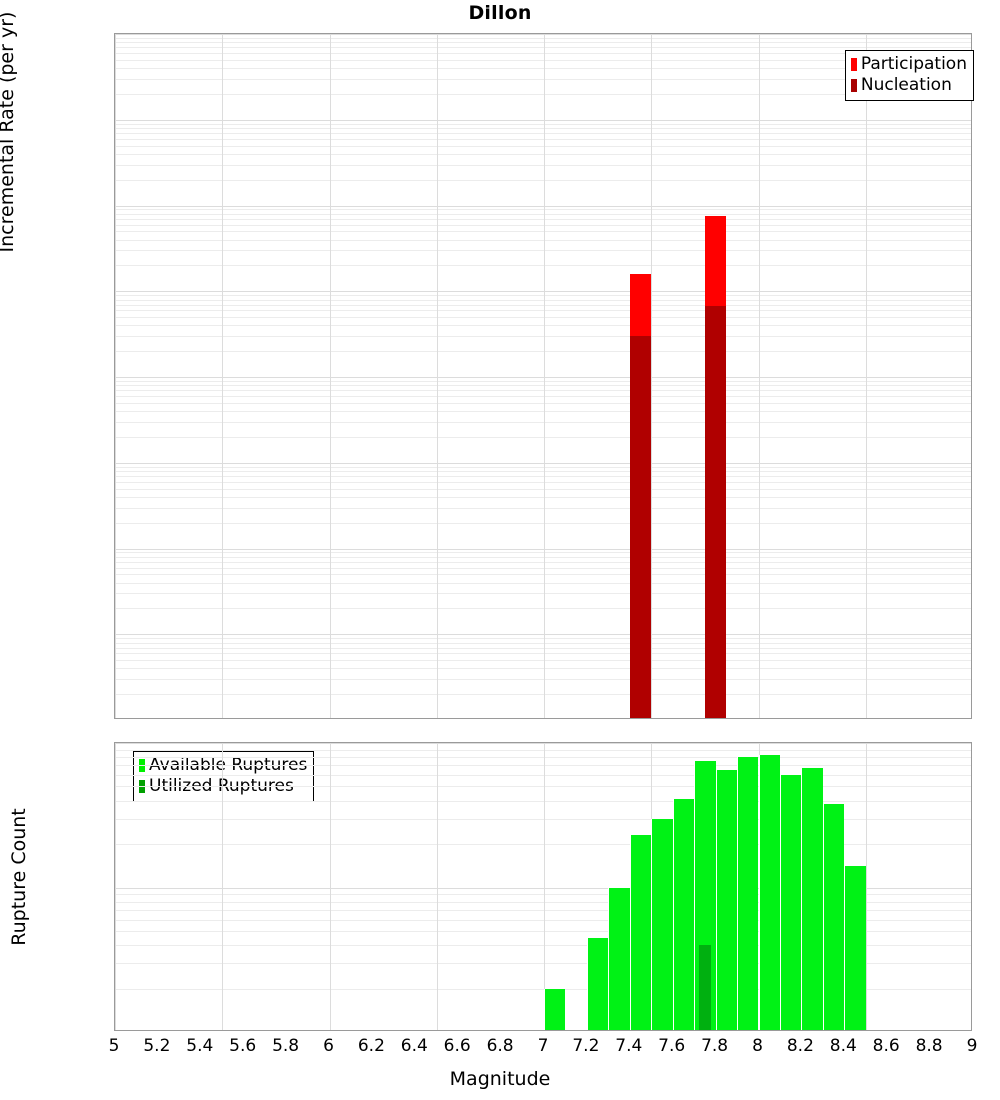 This screenshot has width=1000, height=1100. I want to click on x-tick: 6.4, so click(414, 1046).